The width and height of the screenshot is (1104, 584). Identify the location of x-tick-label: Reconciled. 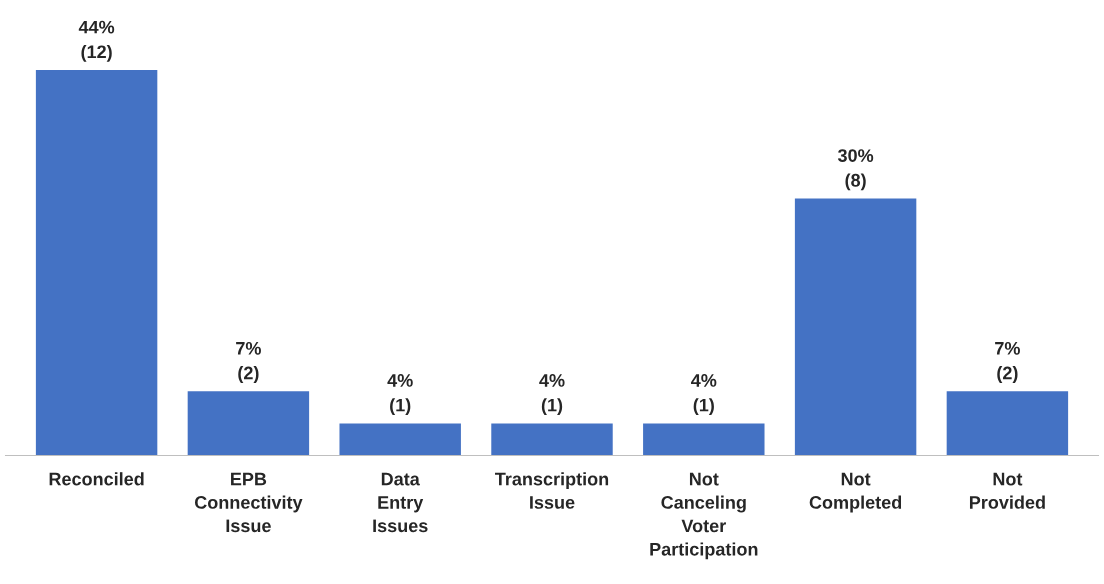
(96, 479).